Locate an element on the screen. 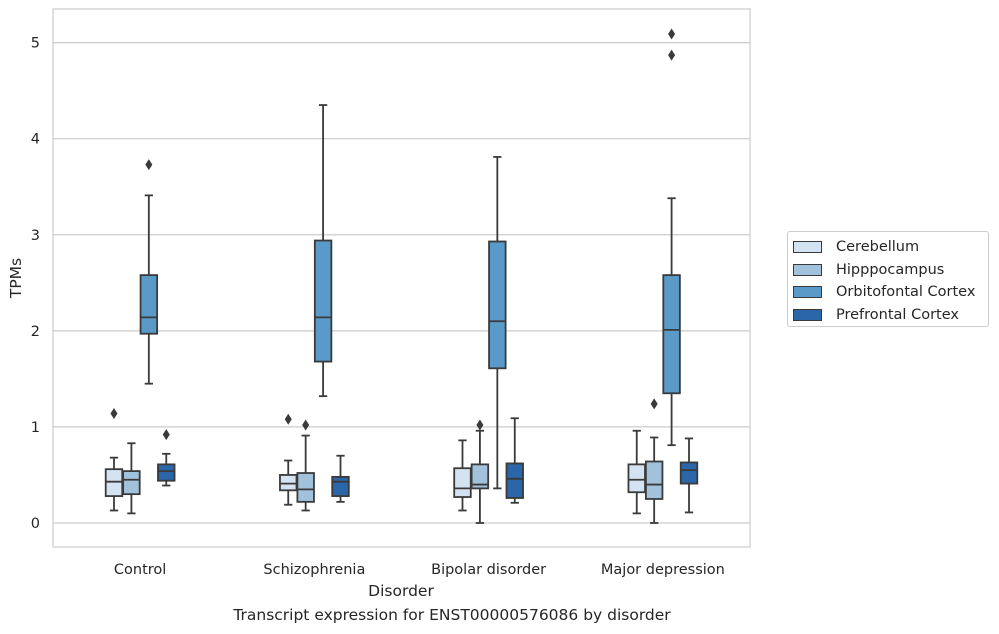 This screenshot has width=999, height=634. y-ticks: 0 1 2 3 4 5 is located at coordinates (35, 284).